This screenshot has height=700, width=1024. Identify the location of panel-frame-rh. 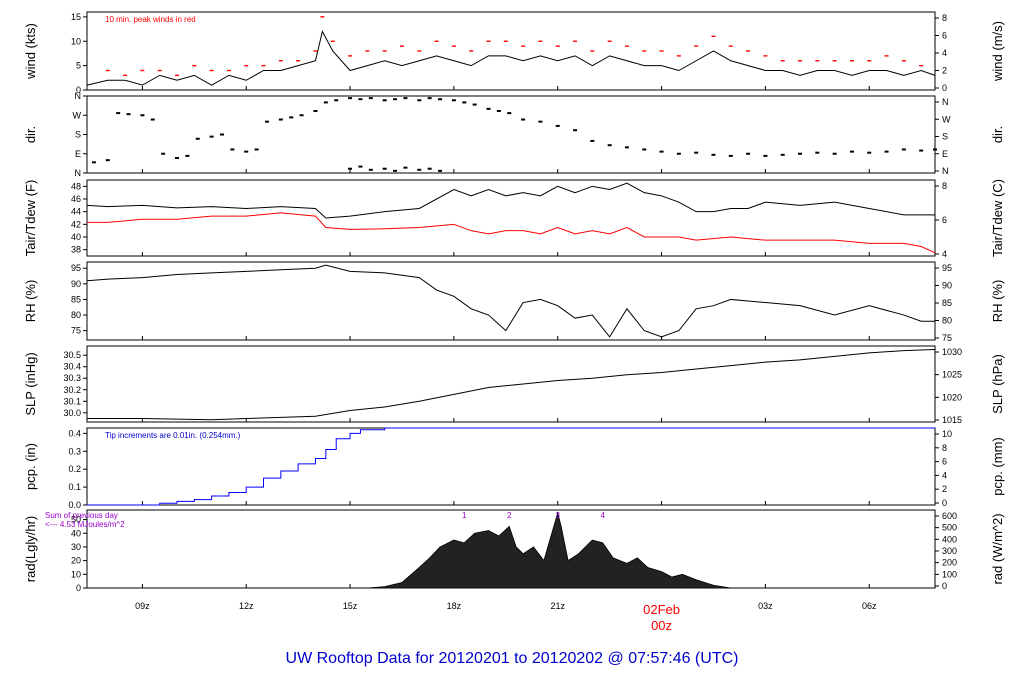
(511, 301).